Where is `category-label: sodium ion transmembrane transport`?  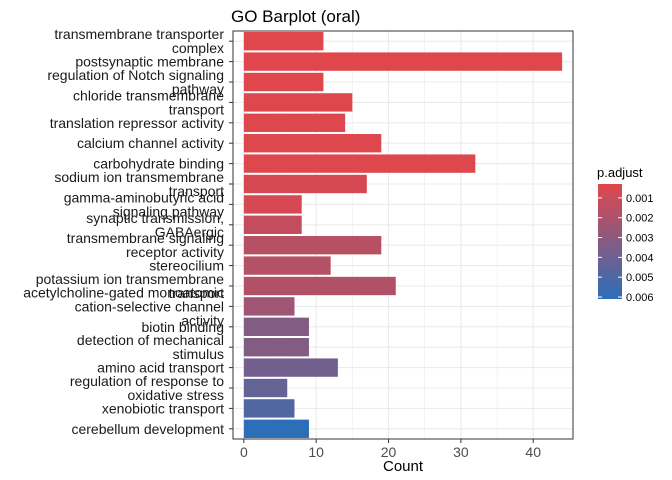 category-label: sodium ion transmembrane transport is located at coordinates (139, 184).